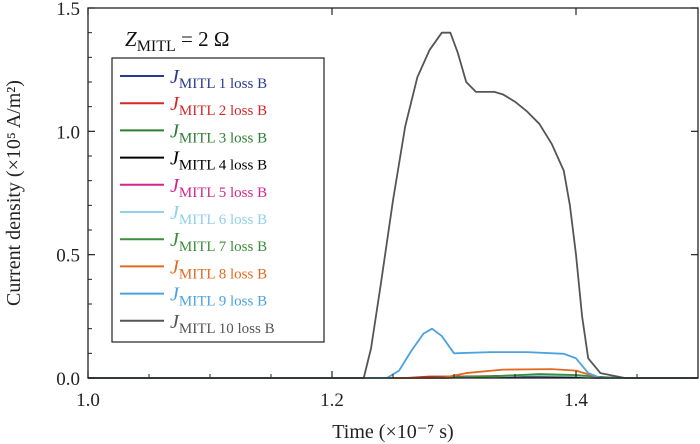  Describe the element at coordinates (218, 133) in the screenshot. I see `legend-entry: JMITL 3 loss B` at that location.